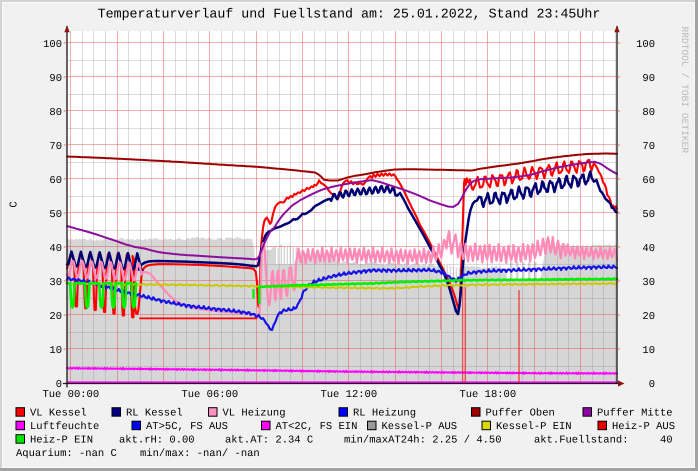 The image size is (698, 471). I want to click on svg-text: C, so click(15, 204).